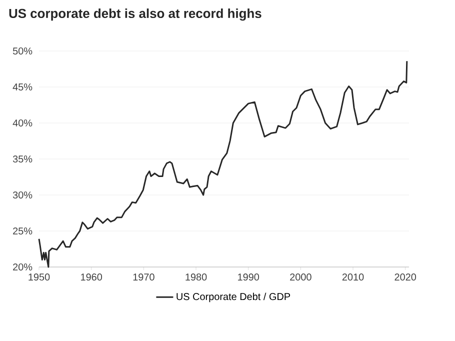 The image size is (455, 341). Describe the element at coordinates (143, 277) in the screenshot. I see `x-tick-label: 1970` at that location.